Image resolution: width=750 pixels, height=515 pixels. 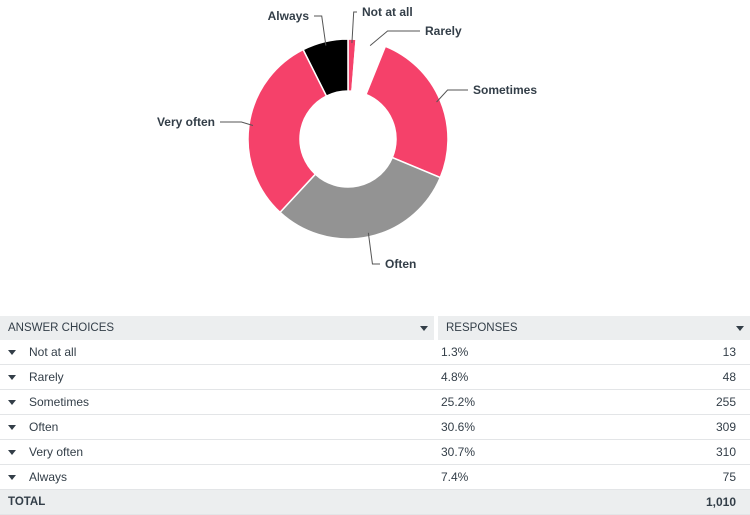 I want to click on response-count: 255, so click(x=683, y=402).